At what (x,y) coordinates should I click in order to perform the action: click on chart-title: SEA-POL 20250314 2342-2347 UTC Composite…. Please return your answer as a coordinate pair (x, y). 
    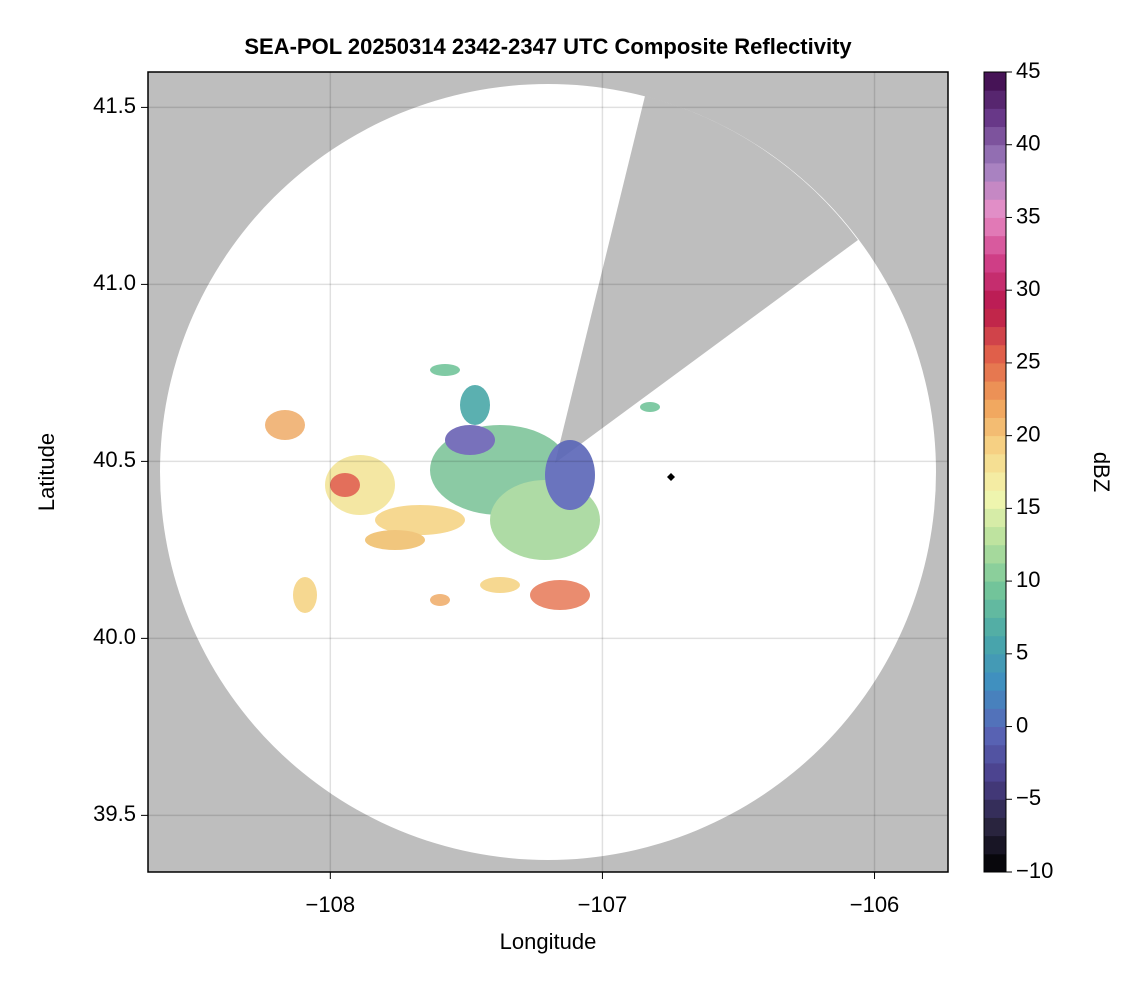
    Looking at the image, I should click on (548, 46).